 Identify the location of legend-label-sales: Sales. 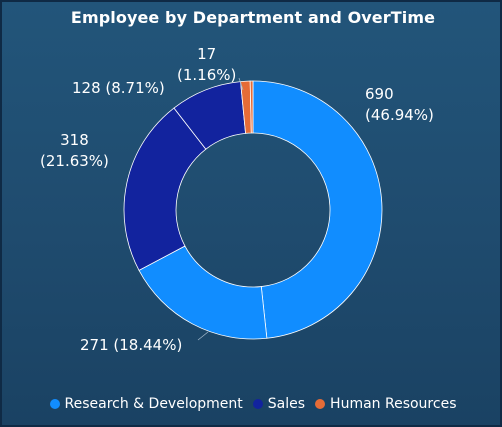
(286, 404).